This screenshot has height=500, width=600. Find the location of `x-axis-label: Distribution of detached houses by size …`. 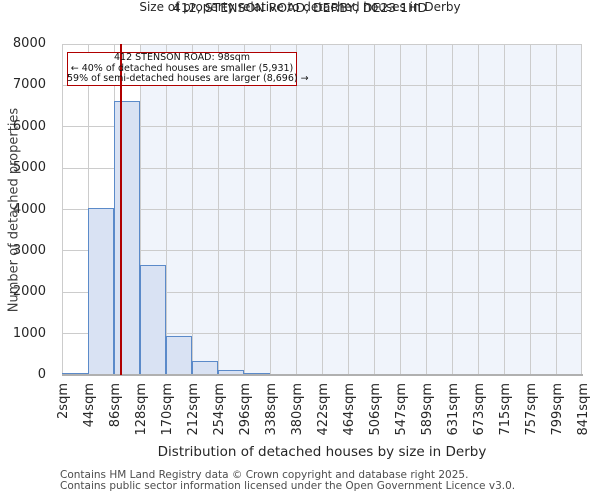

x-axis-label: Distribution of detached houses by size … is located at coordinates (322, 452).